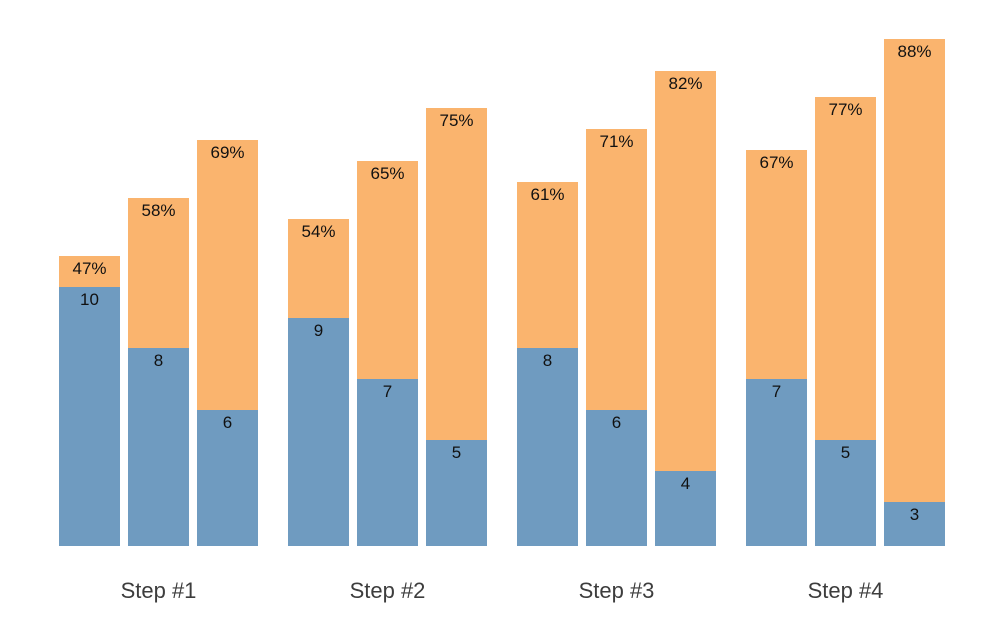 This screenshot has width=1000, height=618. Describe the element at coordinates (89, 299) in the screenshot. I see `bar-value-label: 10` at that location.